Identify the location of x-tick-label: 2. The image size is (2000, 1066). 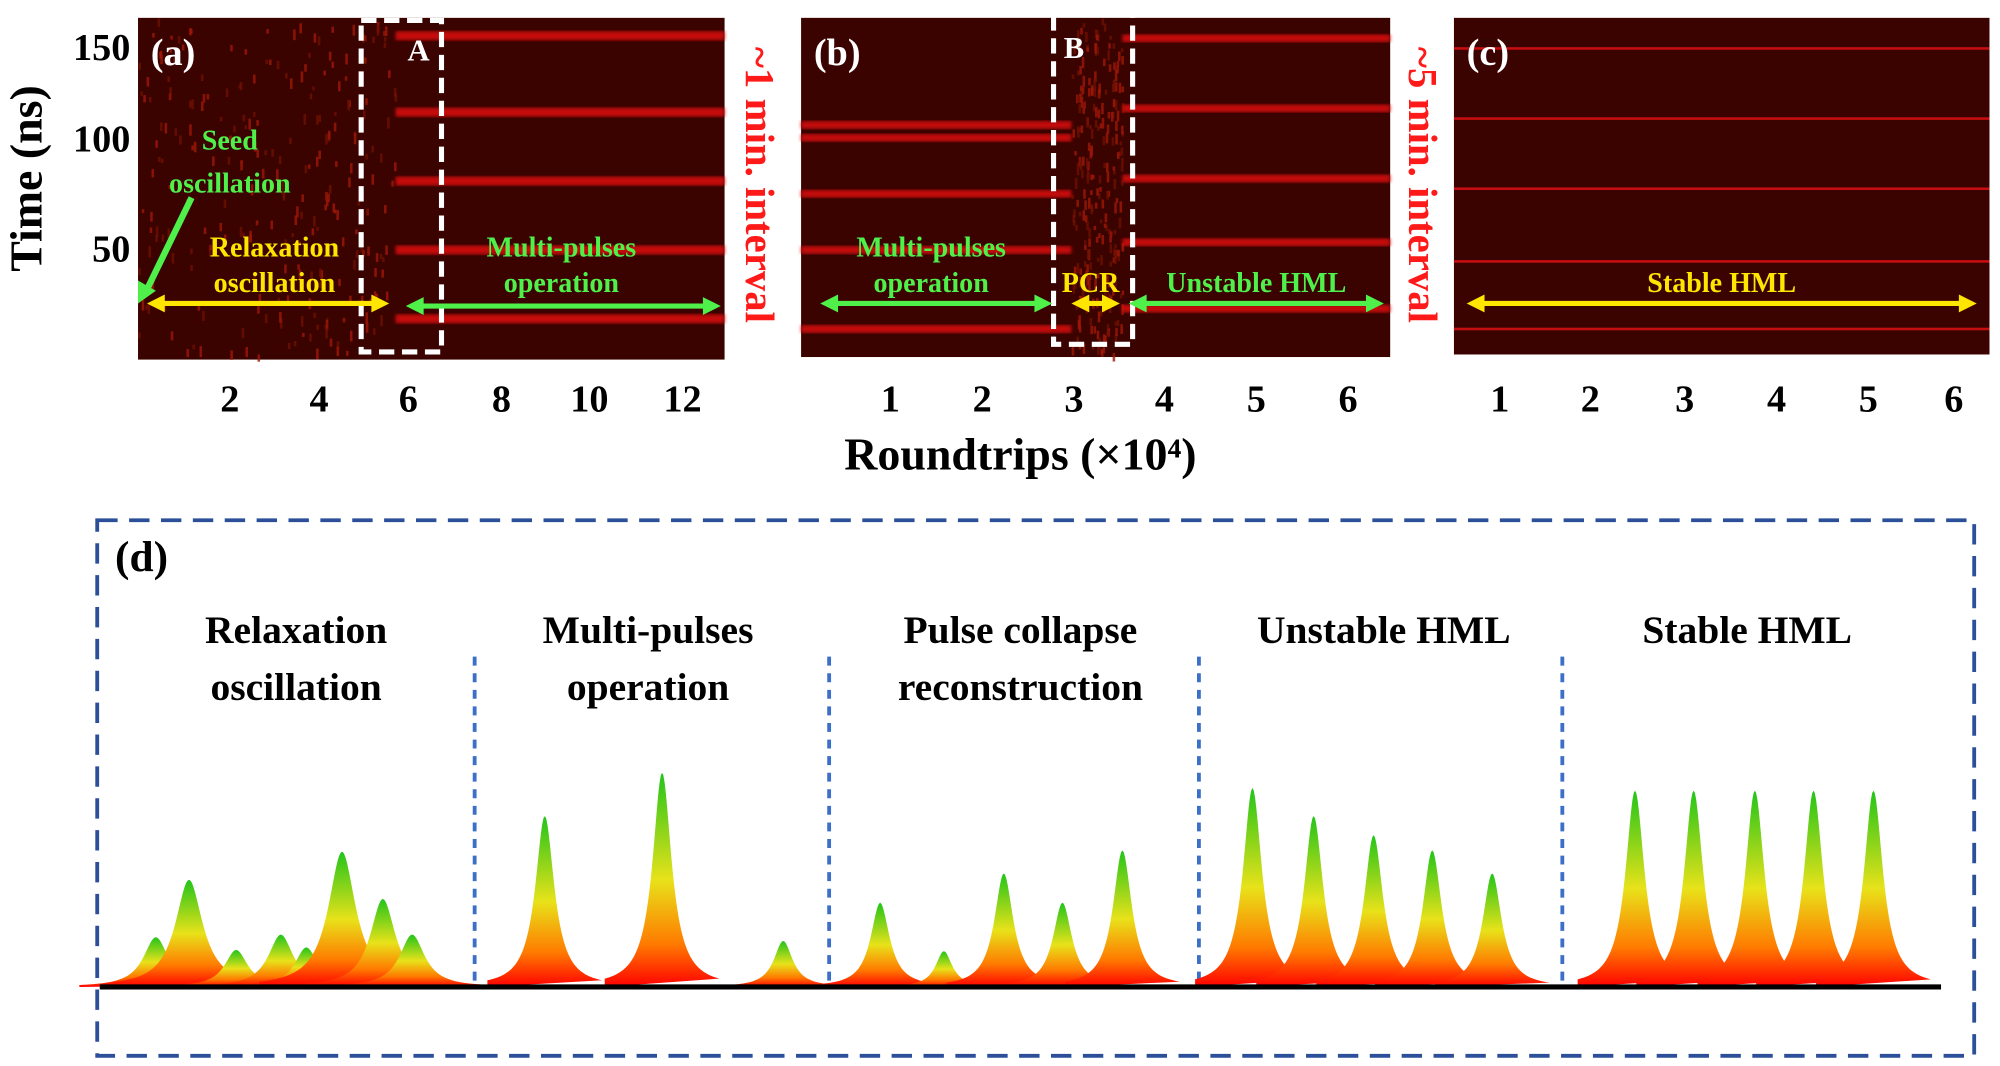
(982, 400).